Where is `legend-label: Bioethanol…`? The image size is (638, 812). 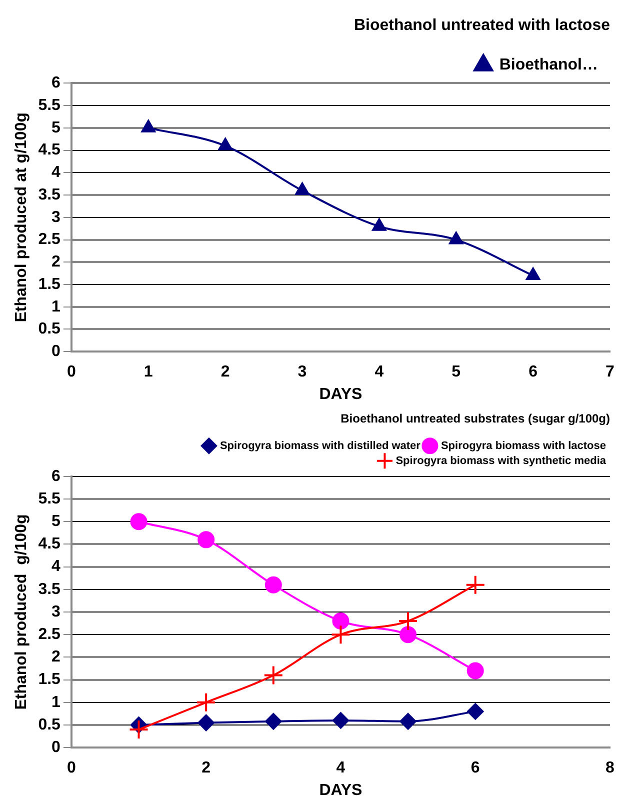
legend-label: Bioethanol… is located at coordinates (548, 65).